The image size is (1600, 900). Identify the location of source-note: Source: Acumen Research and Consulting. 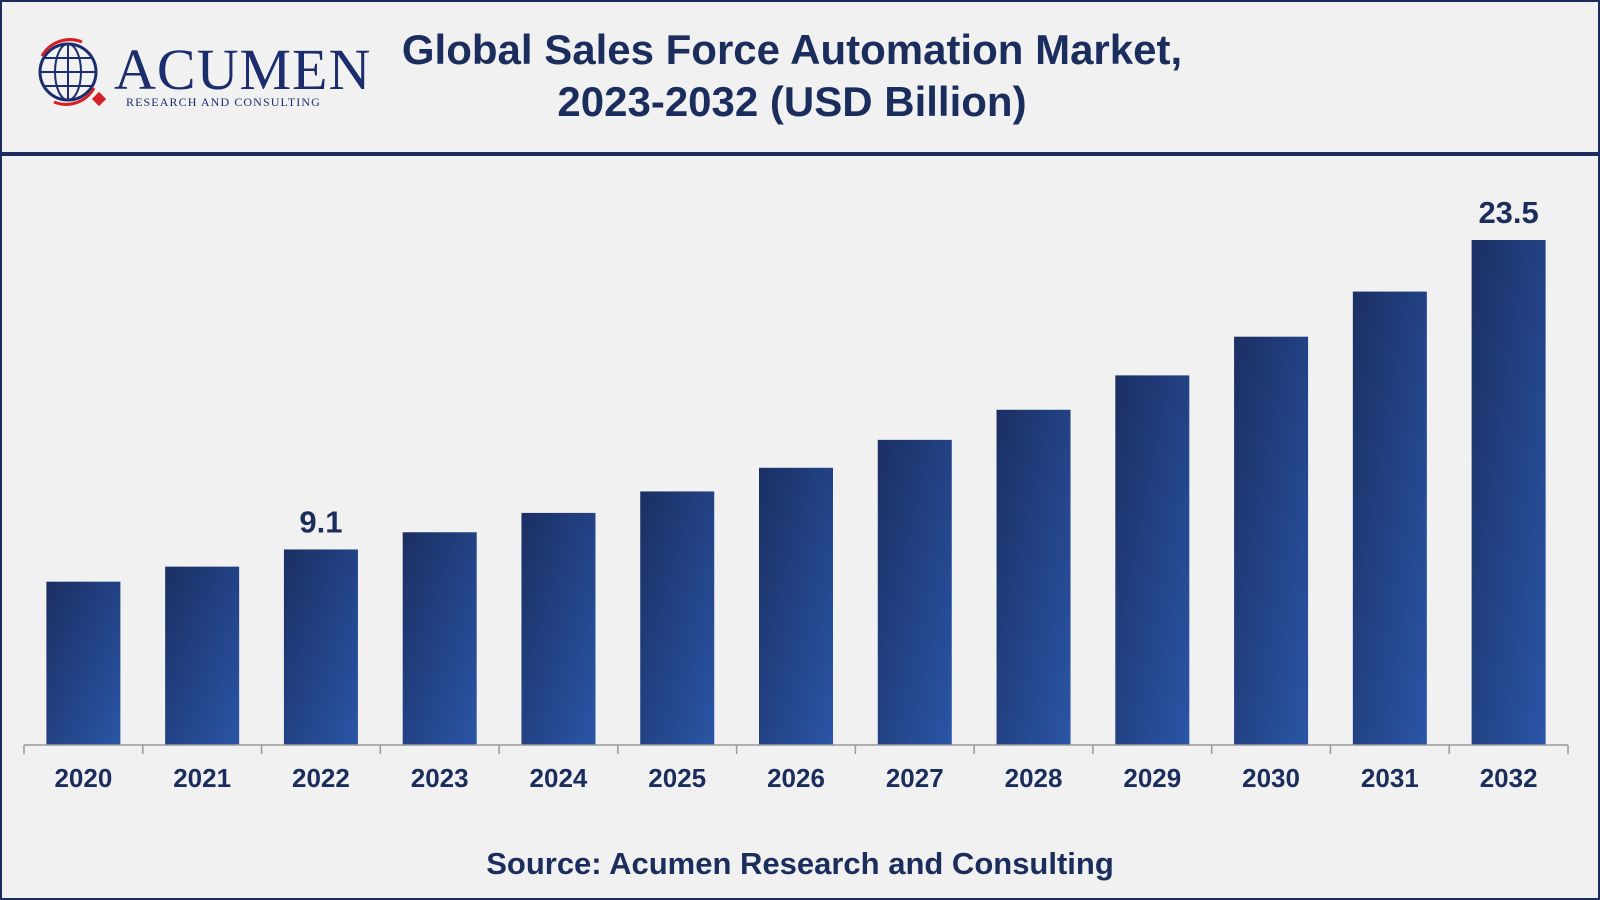
(800, 863).